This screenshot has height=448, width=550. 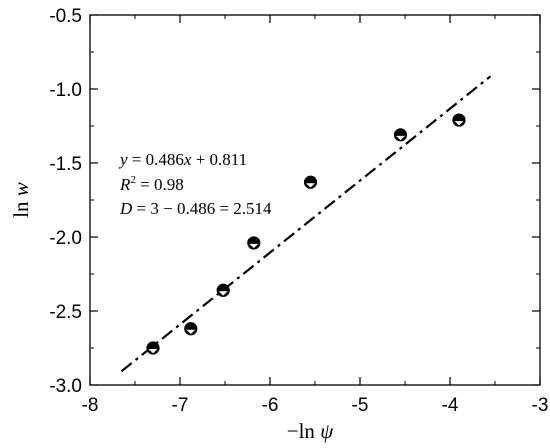 What do you see at coordinates (65, 238) in the screenshot?
I see `y-tick-label: -2.0` at bounding box center [65, 238].